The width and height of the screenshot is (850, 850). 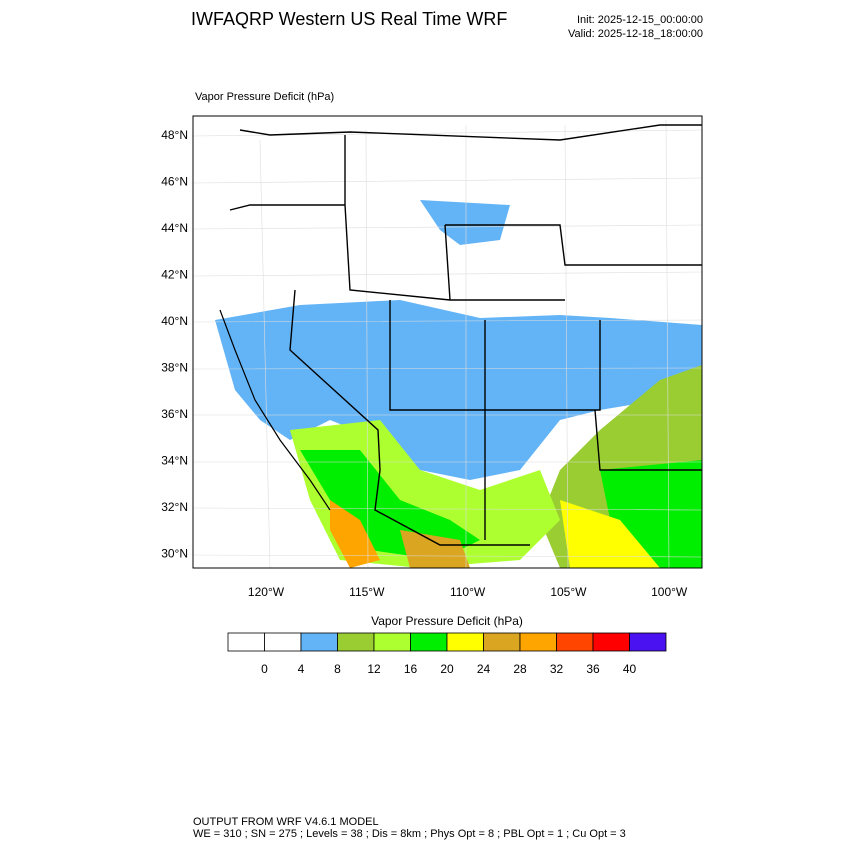 I want to click on lat-label: 40°N, so click(x=174, y=321).